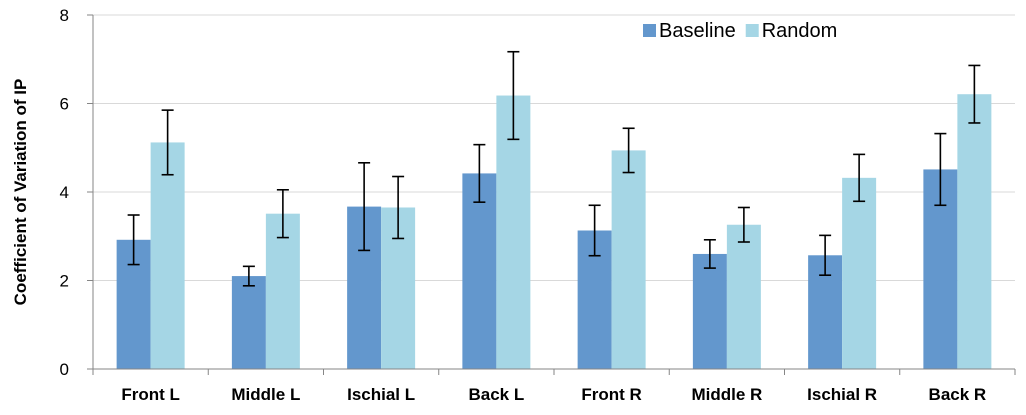  I want to click on y-tick-label: 0, so click(64, 369).